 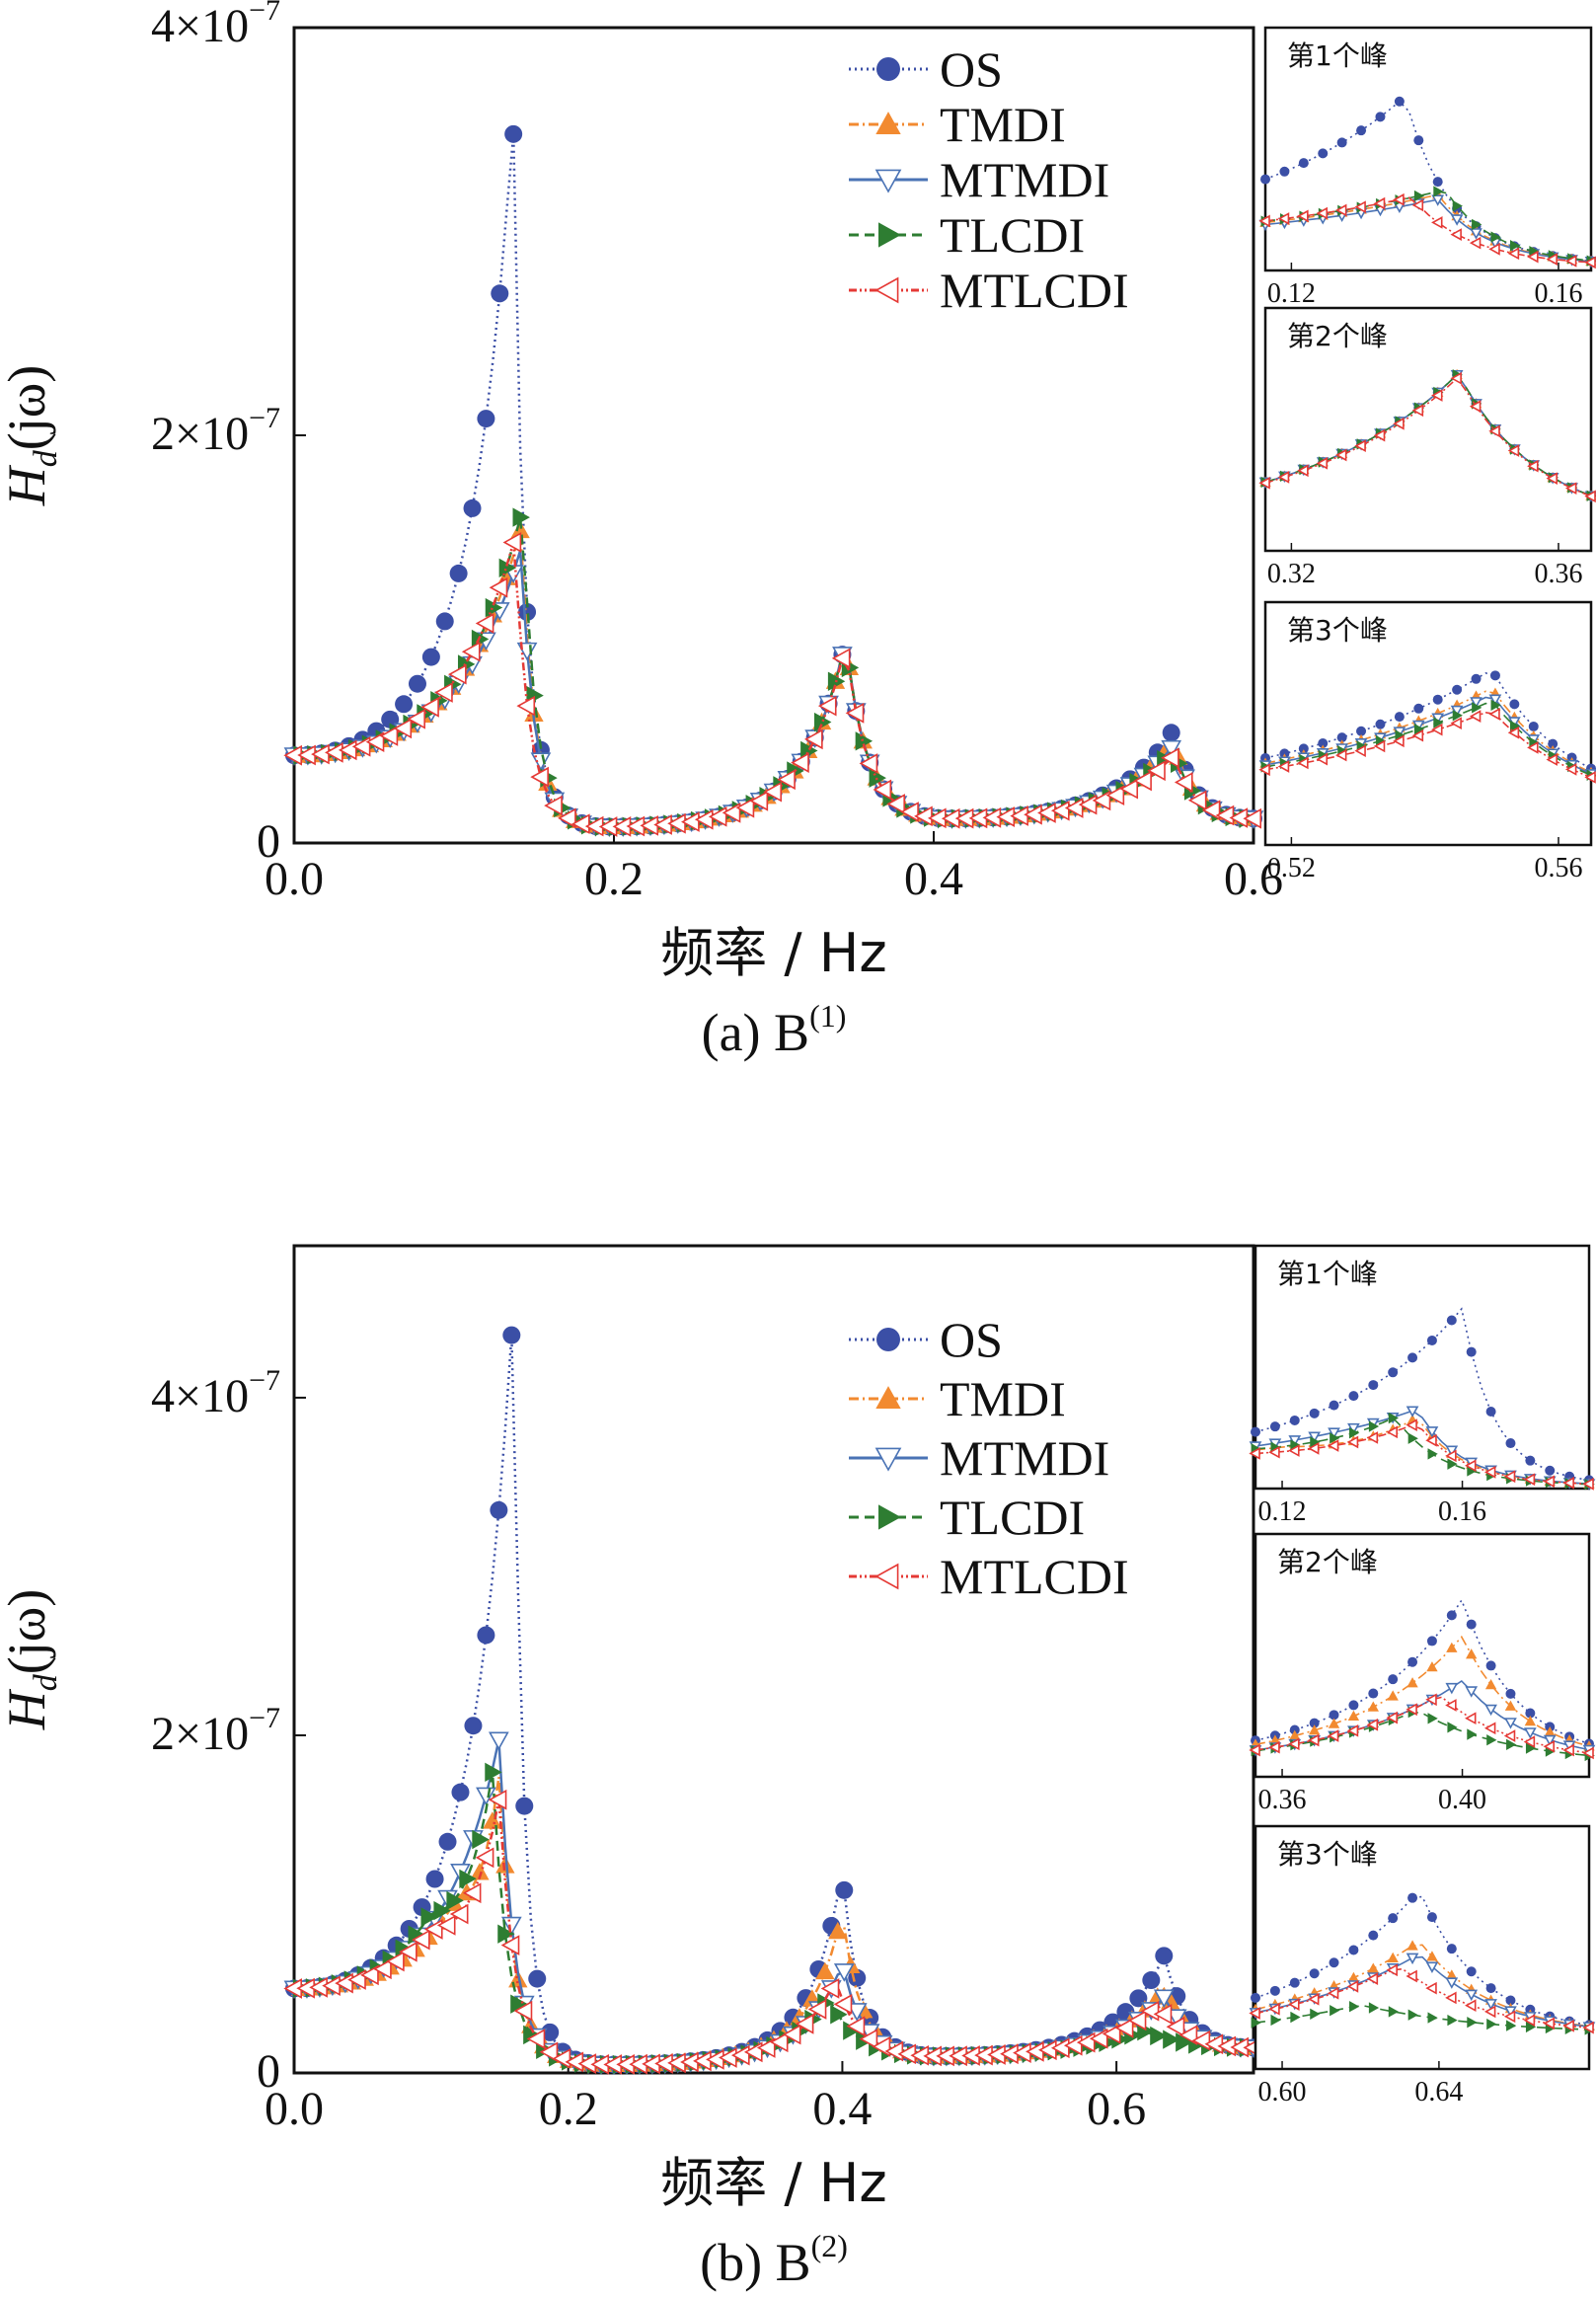 I want to click on inset-frame, so click(x=1428, y=429).